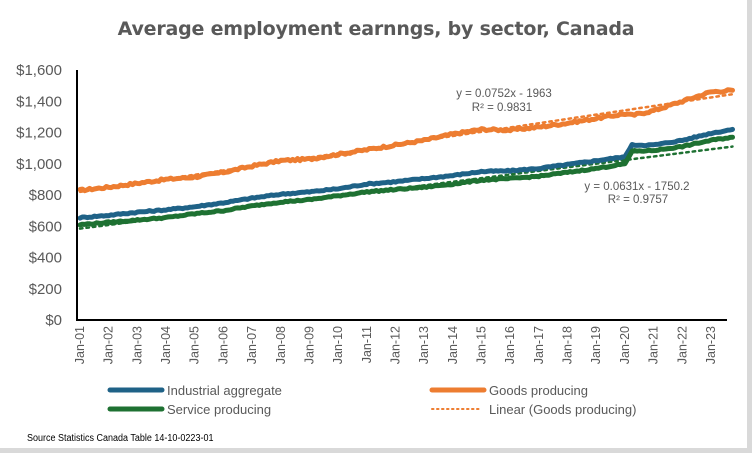 The image size is (752, 453). What do you see at coordinates (224, 390) in the screenshot?
I see `legend-label: Industrial aggregate` at bounding box center [224, 390].